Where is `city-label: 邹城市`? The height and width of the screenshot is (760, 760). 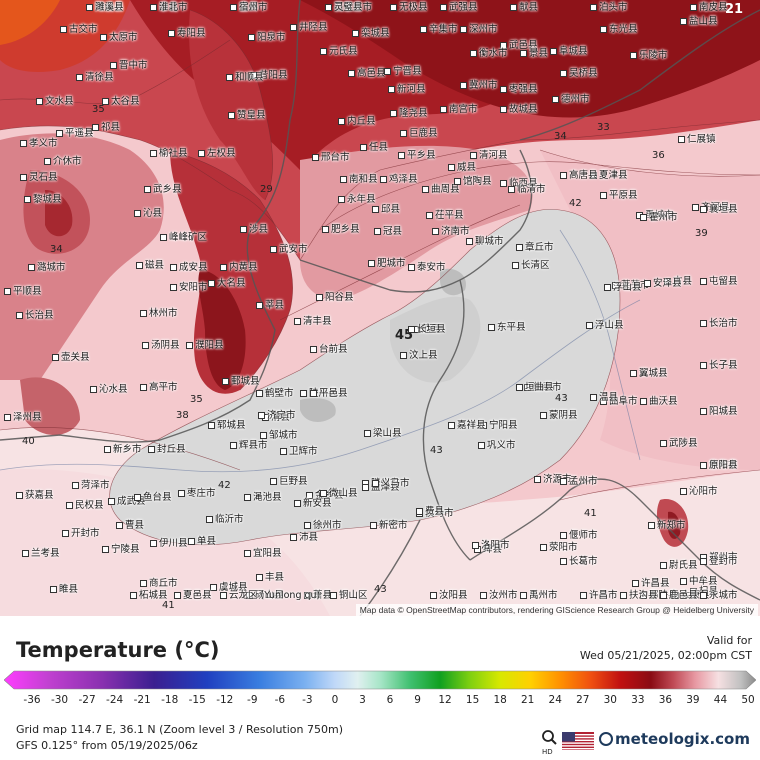
city-label: 邹城市 is located at coordinates (279, 435).